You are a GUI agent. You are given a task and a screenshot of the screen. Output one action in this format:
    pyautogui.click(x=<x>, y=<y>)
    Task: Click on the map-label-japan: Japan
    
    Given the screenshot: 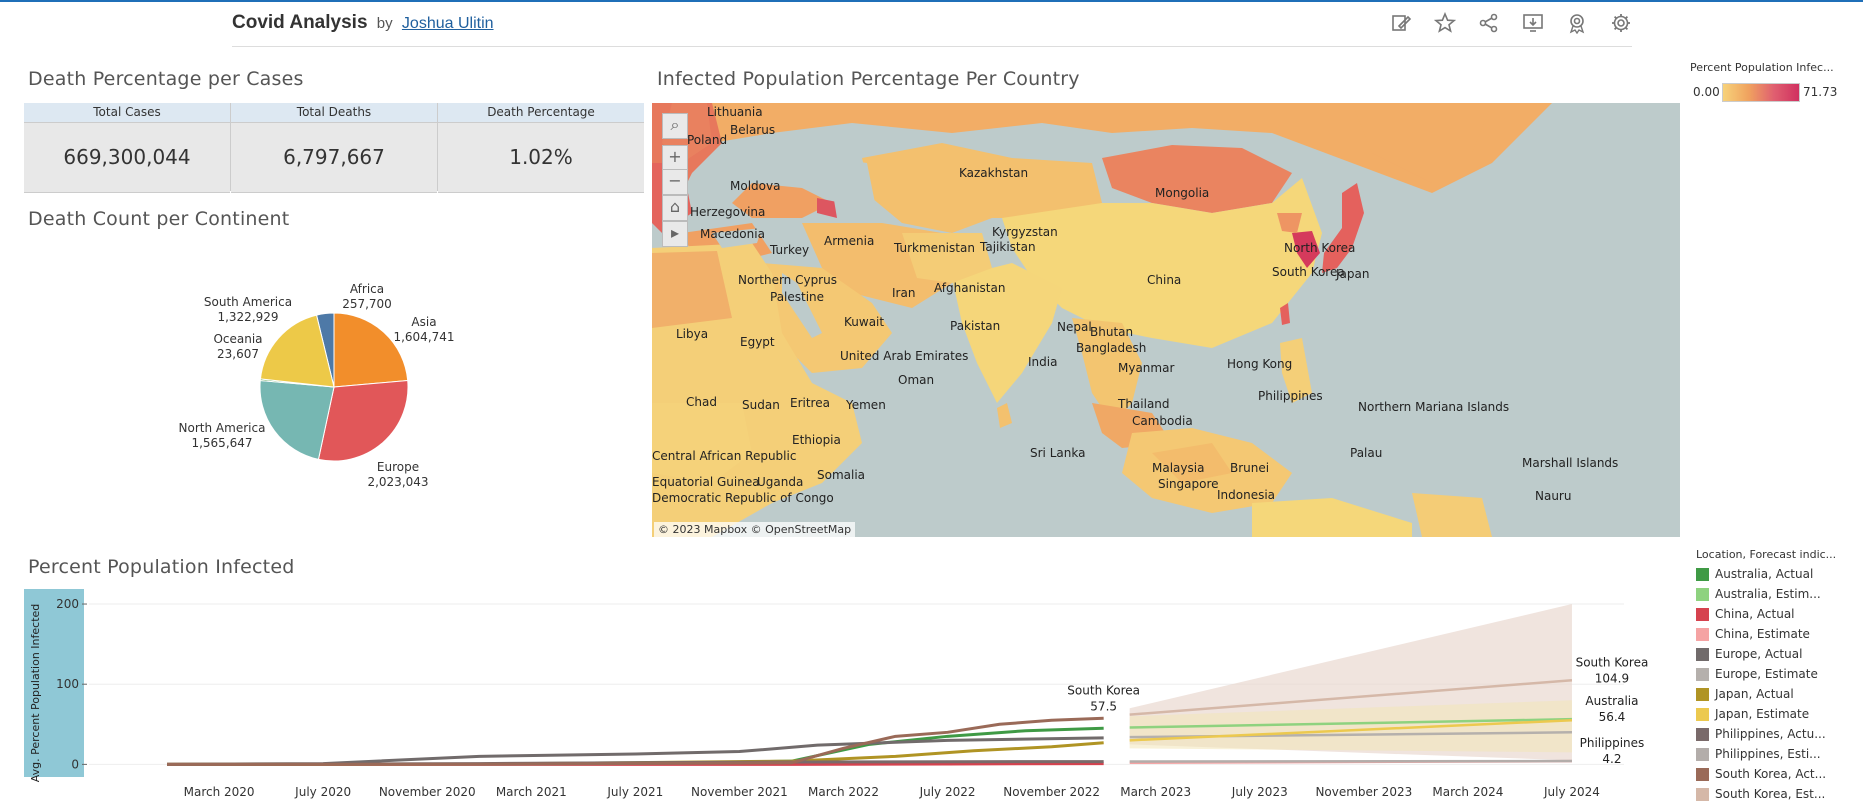 What is the action you would take?
    pyautogui.click(x=1353, y=274)
    